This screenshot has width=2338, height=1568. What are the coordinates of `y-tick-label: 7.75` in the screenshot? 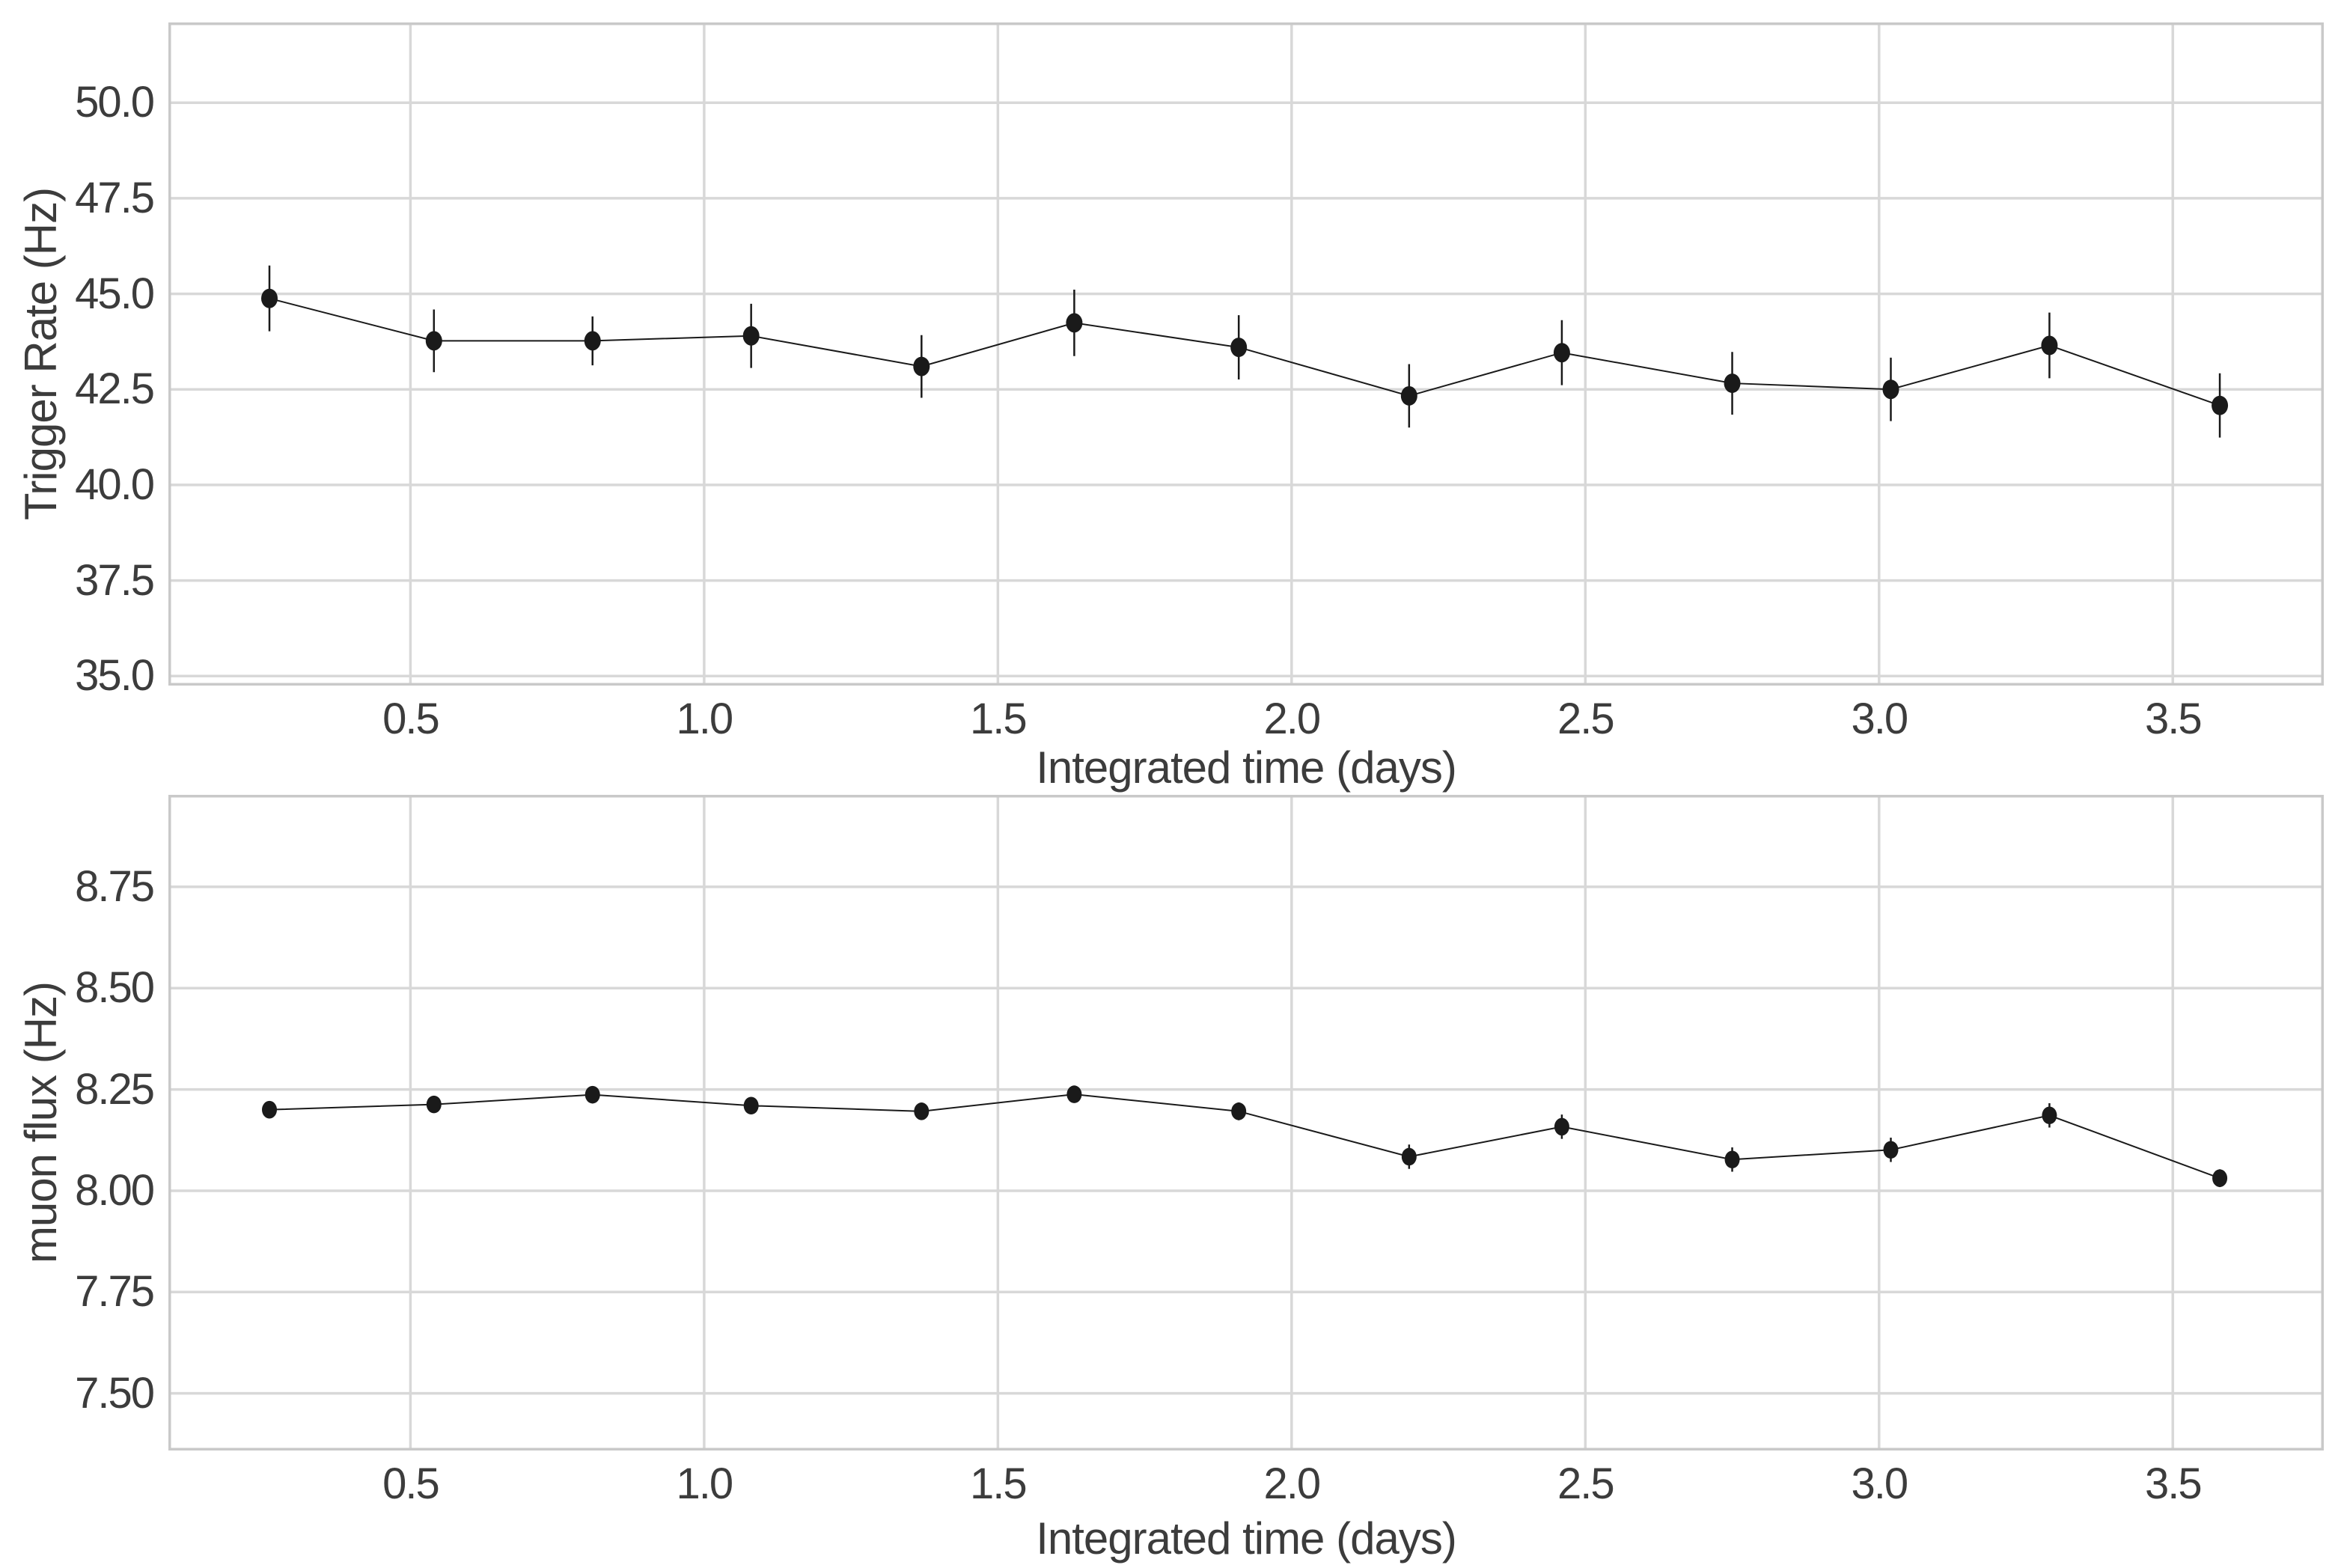 It's located at (115, 1292).